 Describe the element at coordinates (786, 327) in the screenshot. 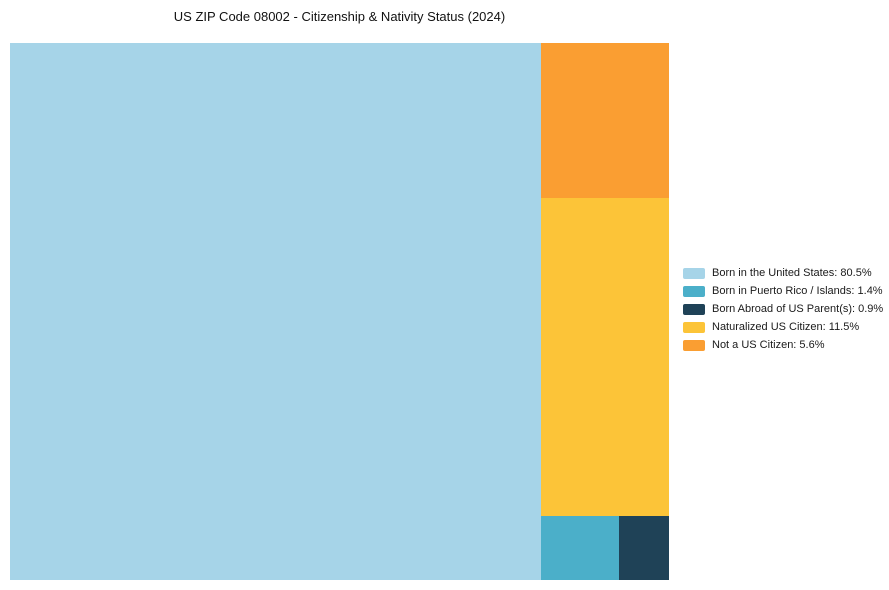

I see `legend-label: Naturalized US Citizen: 11.5%` at that location.